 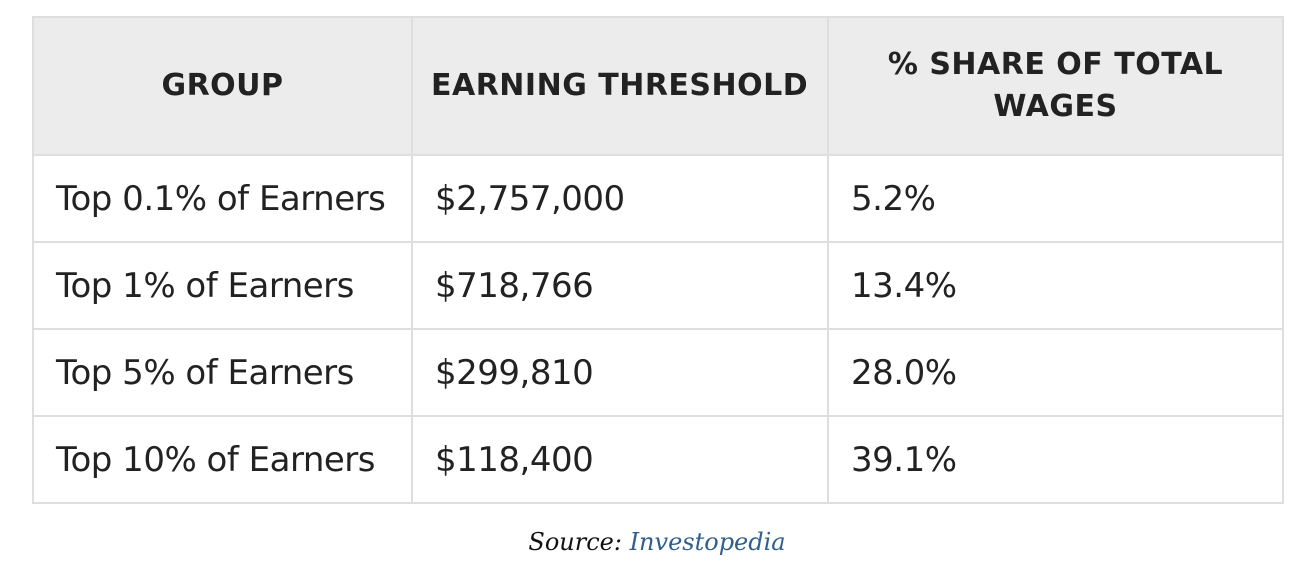 I want to click on cell-threshold: $118,400, so click(x=620, y=459).